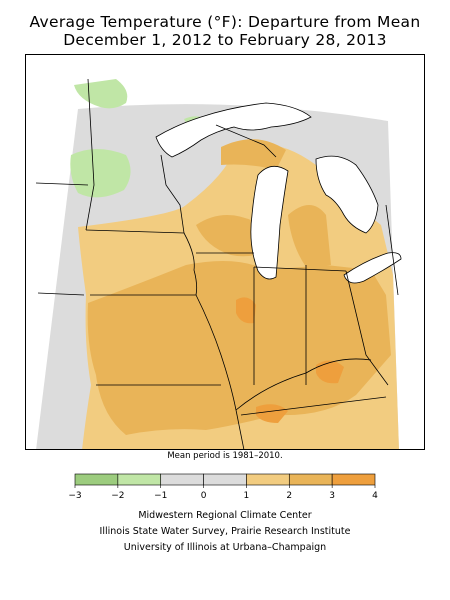 Image resolution: width=450 pixels, height=600 pixels. Describe the element at coordinates (247, 496) in the screenshot. I see `legend-tick-label: 1` at that location.